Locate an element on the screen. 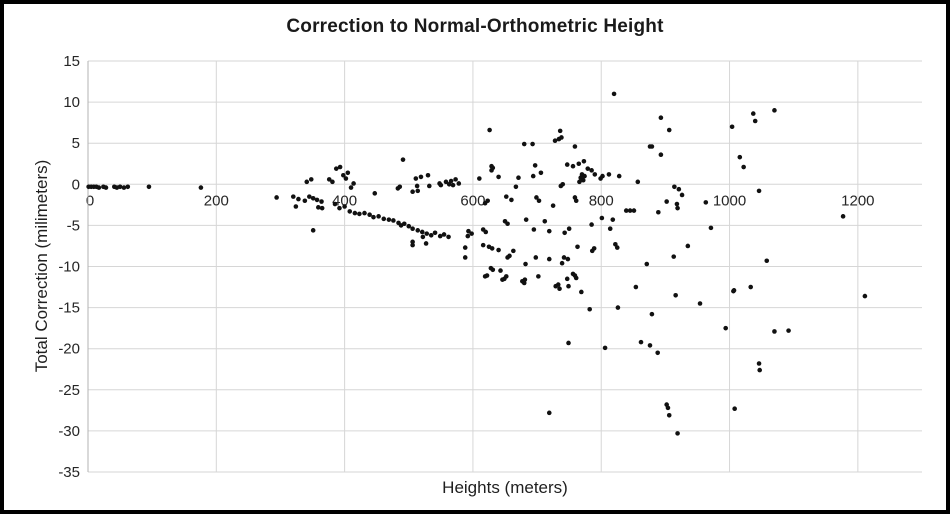 The image size is (950, 514). y-tick-label: 10 is located at coordinates (71, 102).